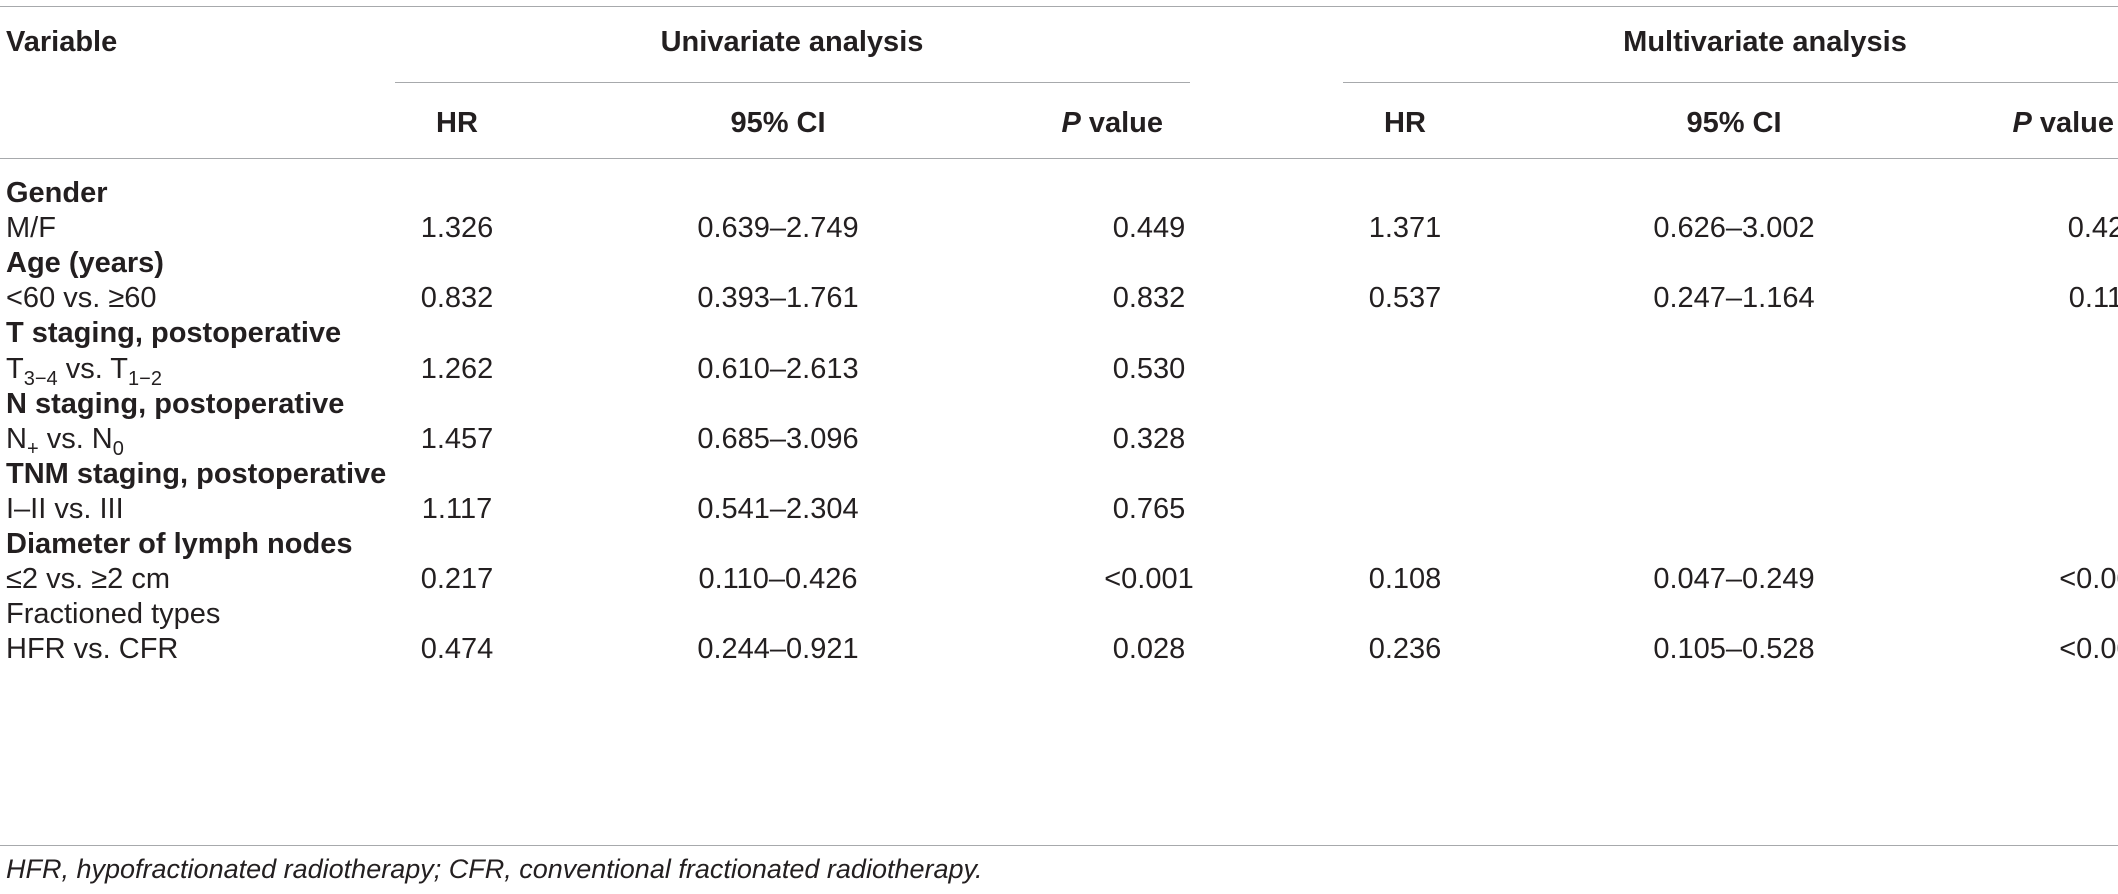  I want to click on row-label: T3−4 vs. T1−2, so click(84, 370).